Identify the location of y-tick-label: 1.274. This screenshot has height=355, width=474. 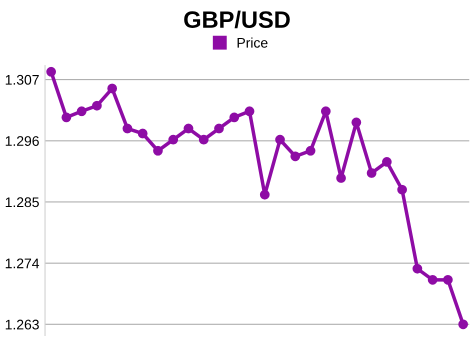
(23, 263).